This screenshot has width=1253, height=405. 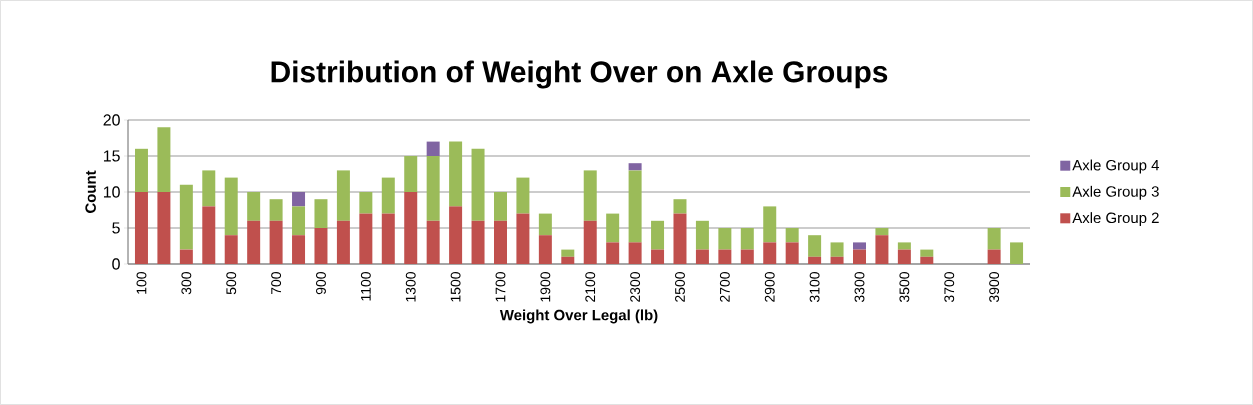 I want to click on x-tick-label: 3900, so click(x=994, y=287).